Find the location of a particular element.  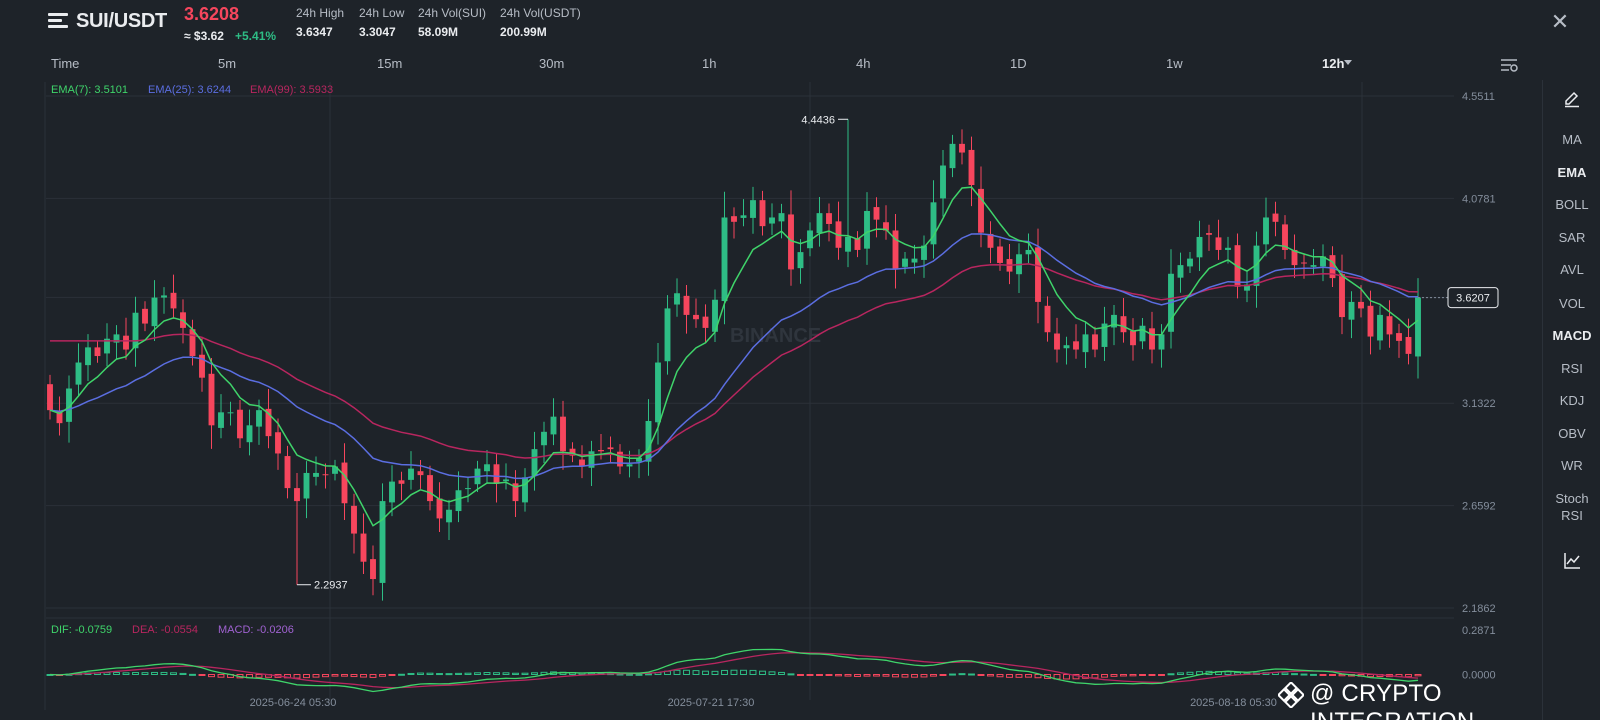

chart-type-icon is located at coordinates (1572, 561).